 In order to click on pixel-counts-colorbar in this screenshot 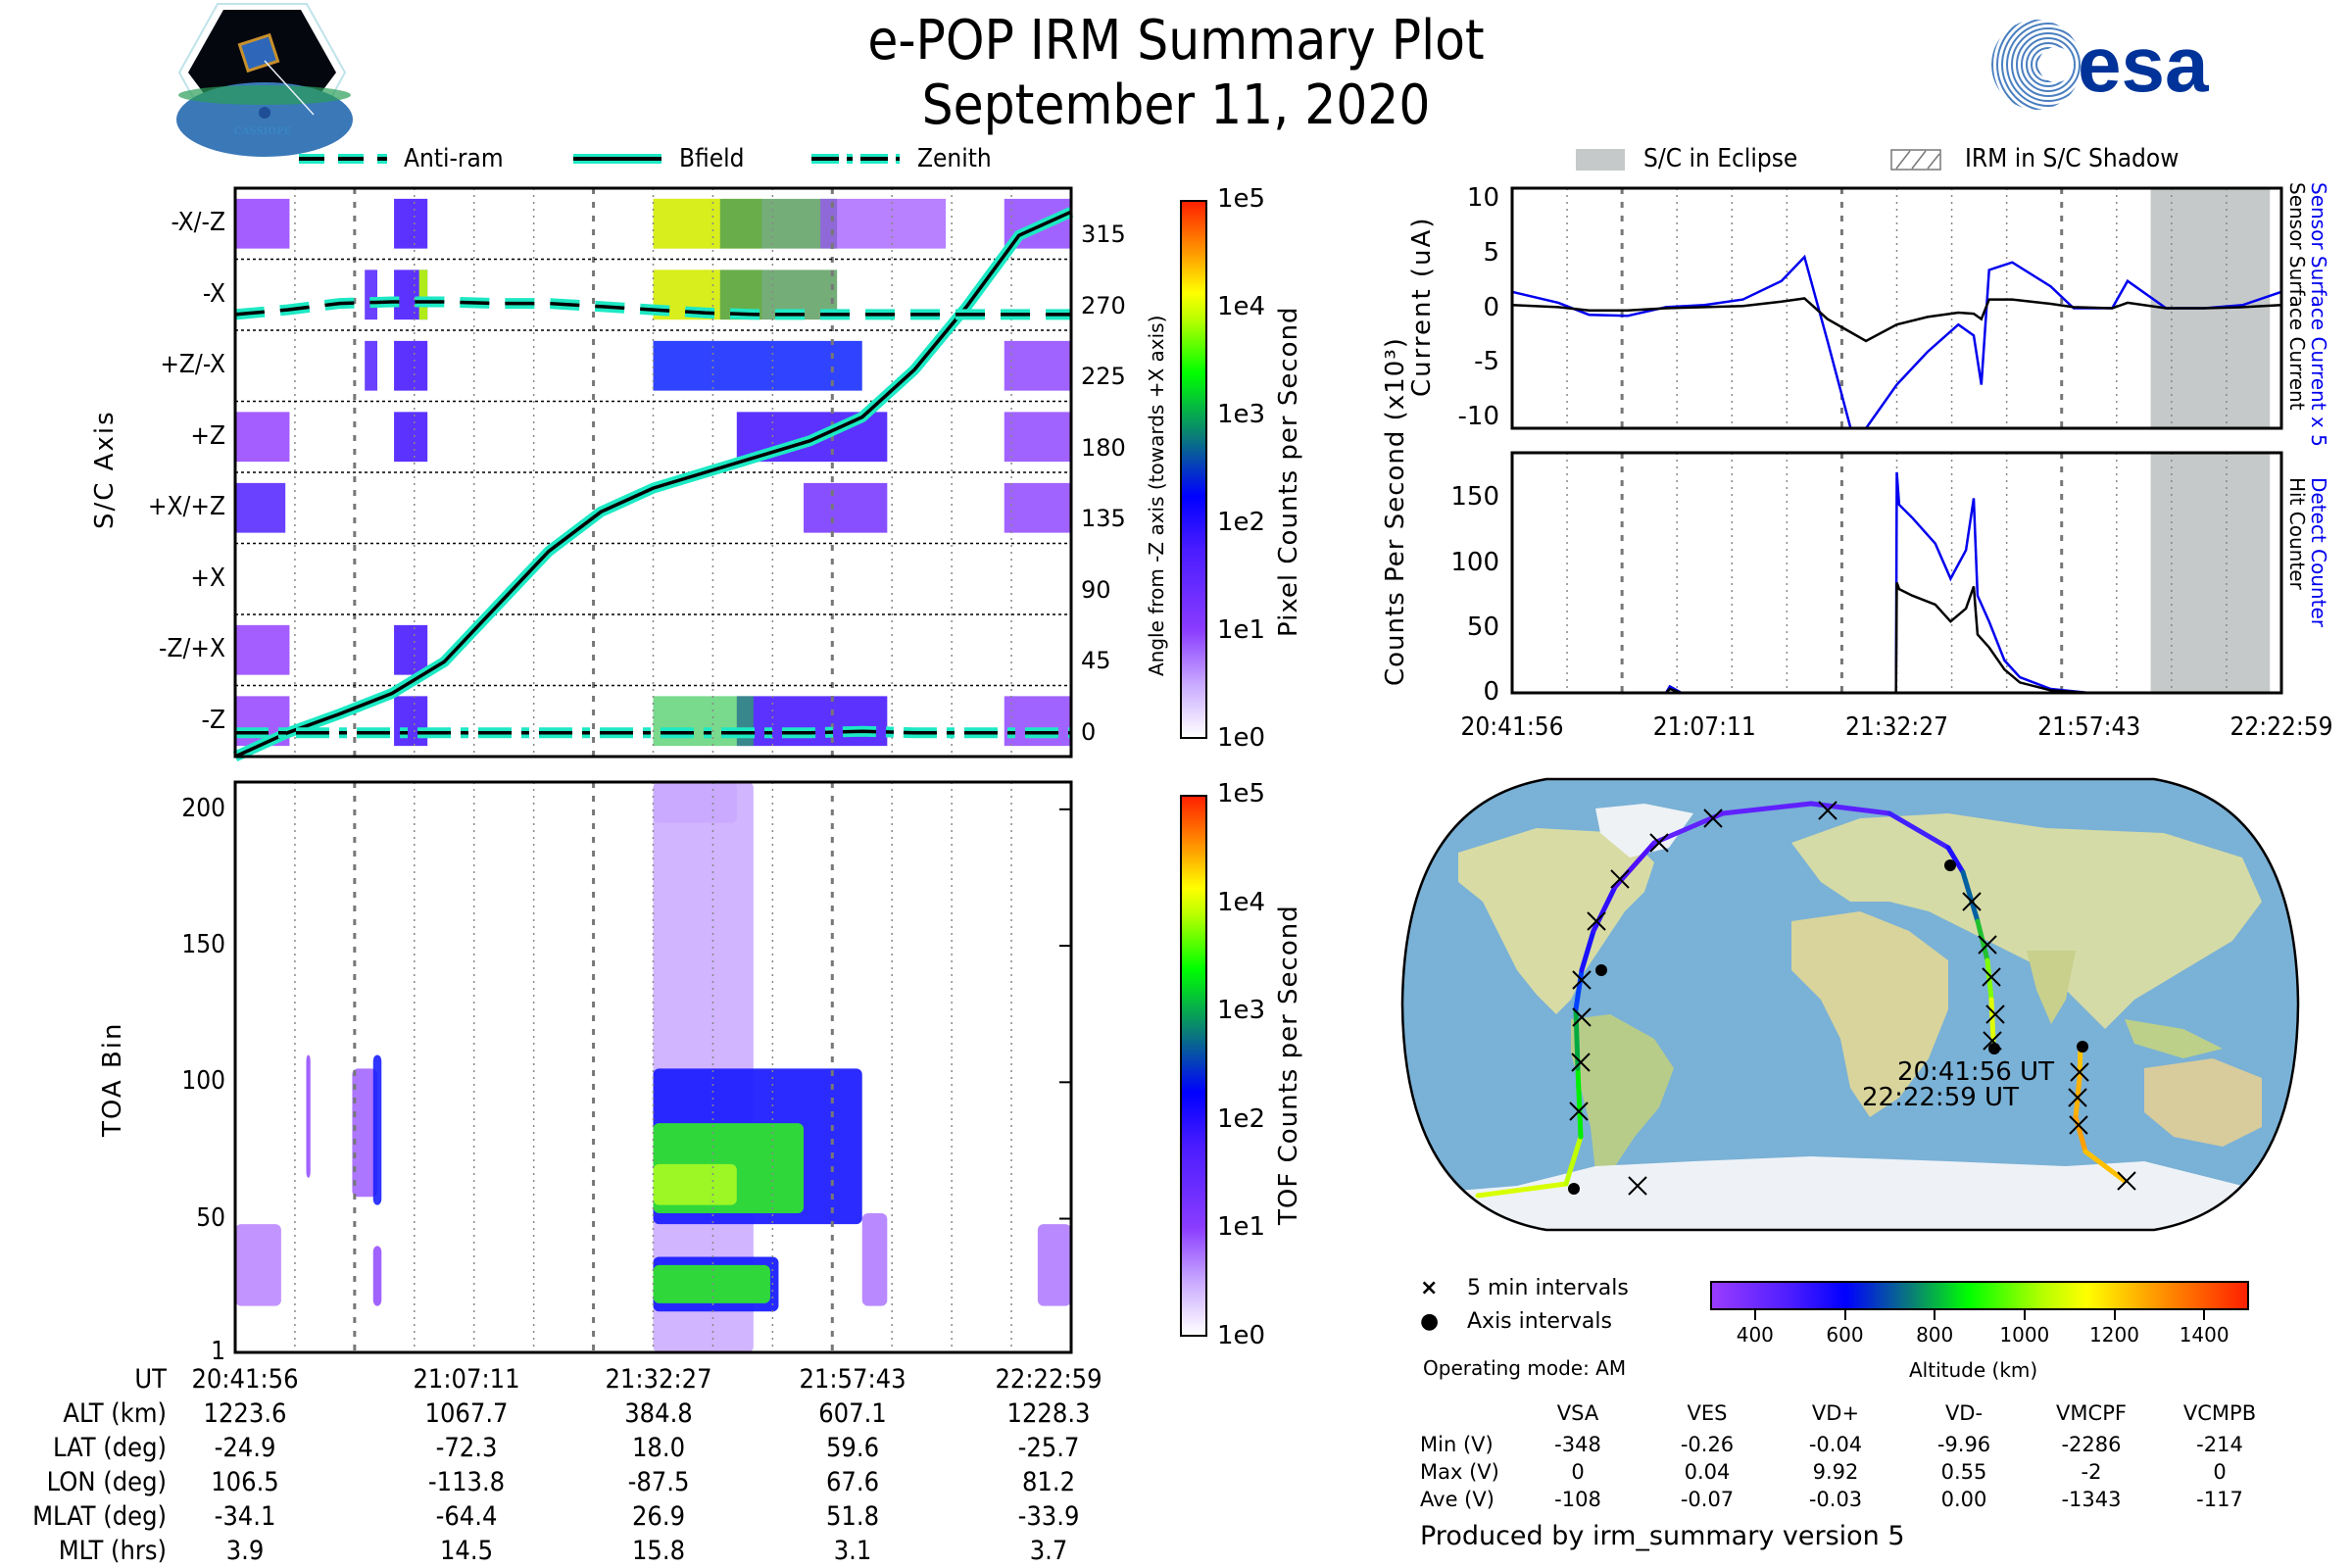, I will do `click(1193, 470)`.